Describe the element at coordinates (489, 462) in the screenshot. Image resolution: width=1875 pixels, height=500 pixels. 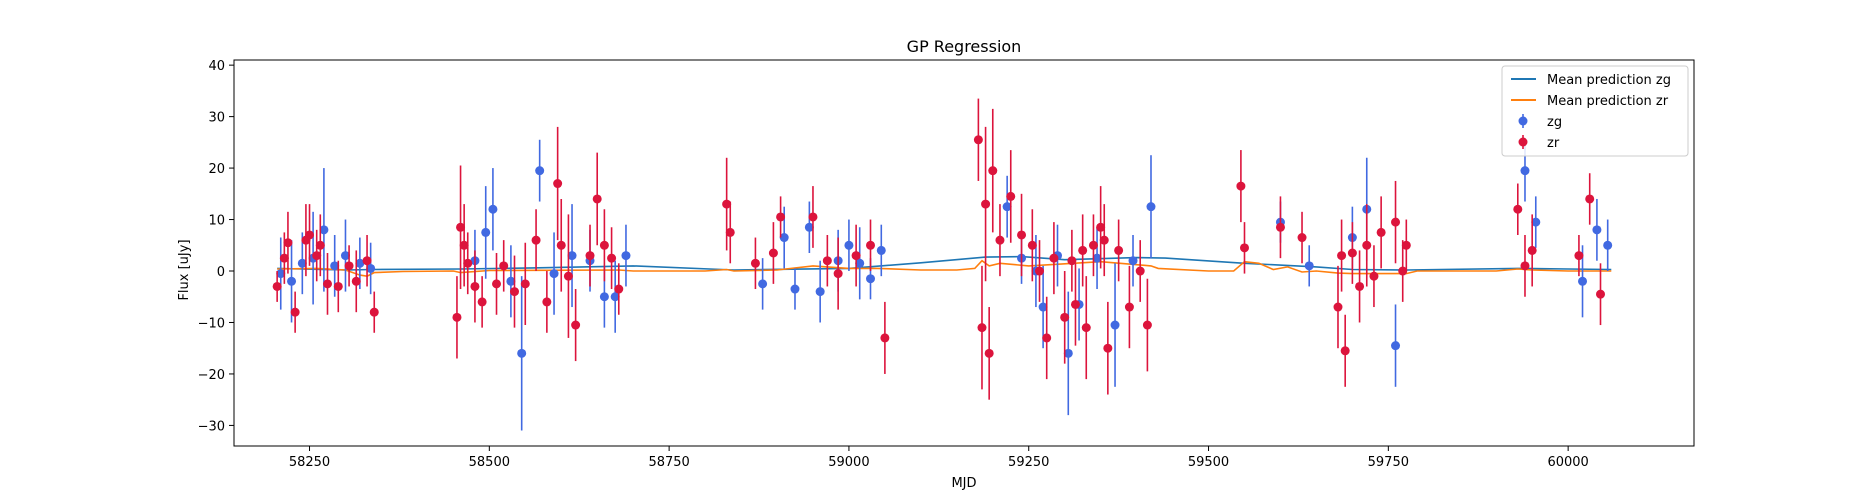
I see `x-tick-label: 58500` at that location.